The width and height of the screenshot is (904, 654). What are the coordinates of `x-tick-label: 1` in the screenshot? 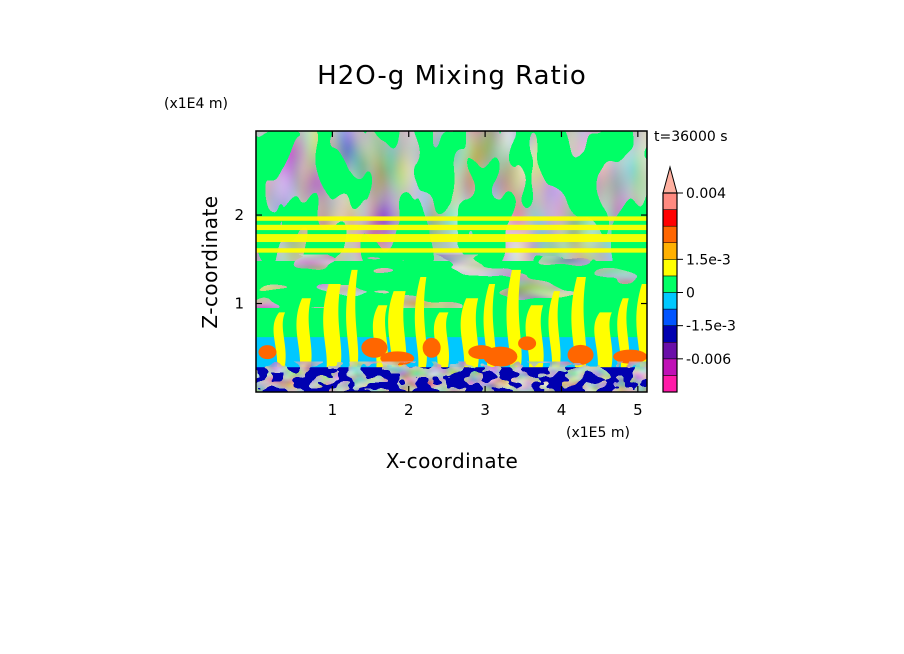 It's located at (333, 410).